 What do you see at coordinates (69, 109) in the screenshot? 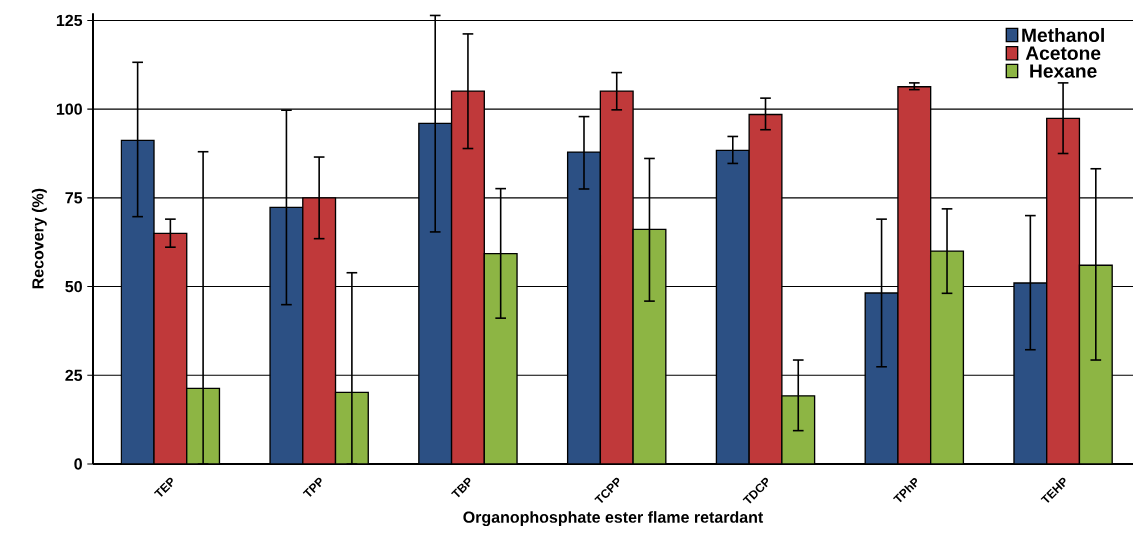
I see `y-tick-label: 100` at bounding box center [69, 109].